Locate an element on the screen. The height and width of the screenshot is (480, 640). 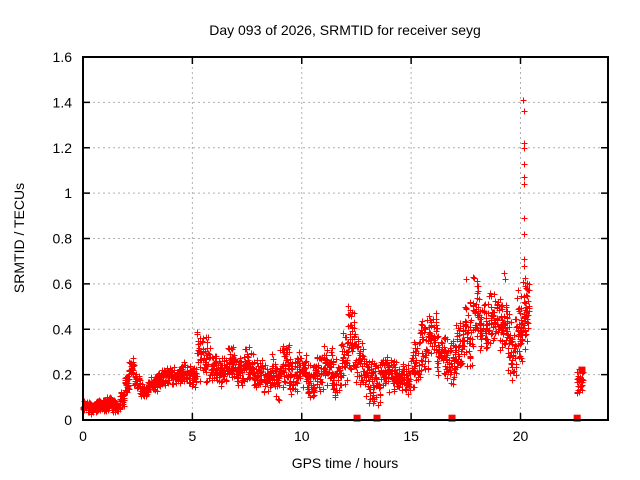
y-tick-label: 0.8 is located at coordinates (63, 239).